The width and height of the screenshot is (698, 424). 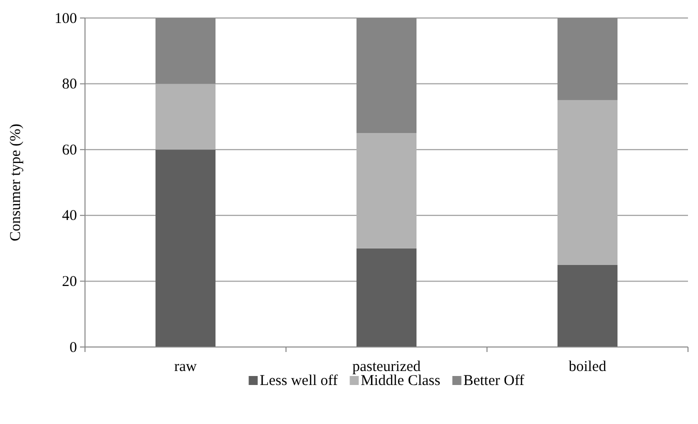 What do you see at coordinates (69, 216) in the screenshot?
I see `y-tick-label: 40` at bounding box center [69, 216].